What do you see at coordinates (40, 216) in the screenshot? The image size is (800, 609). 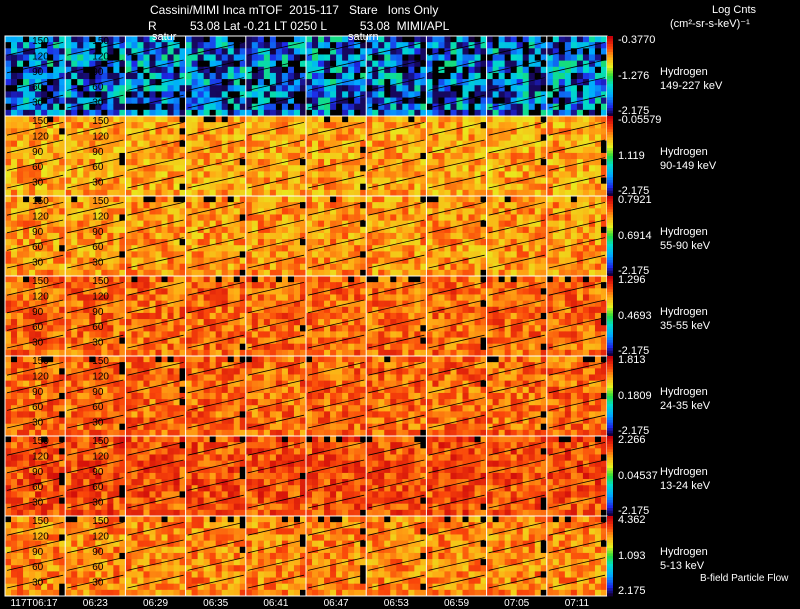 I see `pitch-angle-label: 120` at bounding box center [40, 216].